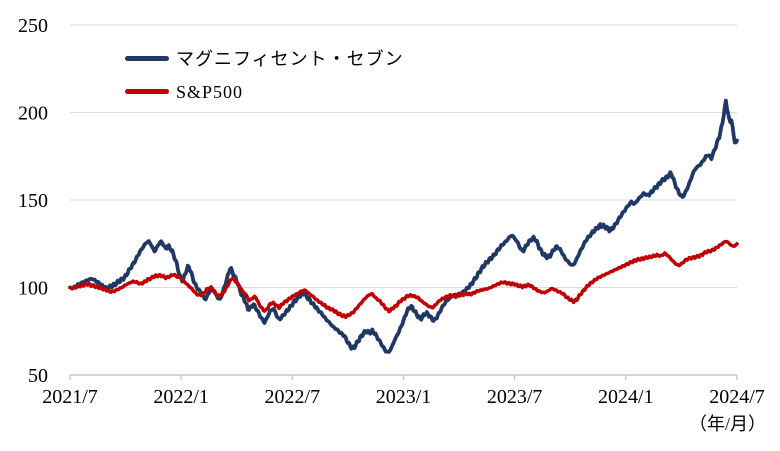 This screenshot has height=451, width=780. I want to click on x-axis-tick-label: 2021/7, so click(70, 397).